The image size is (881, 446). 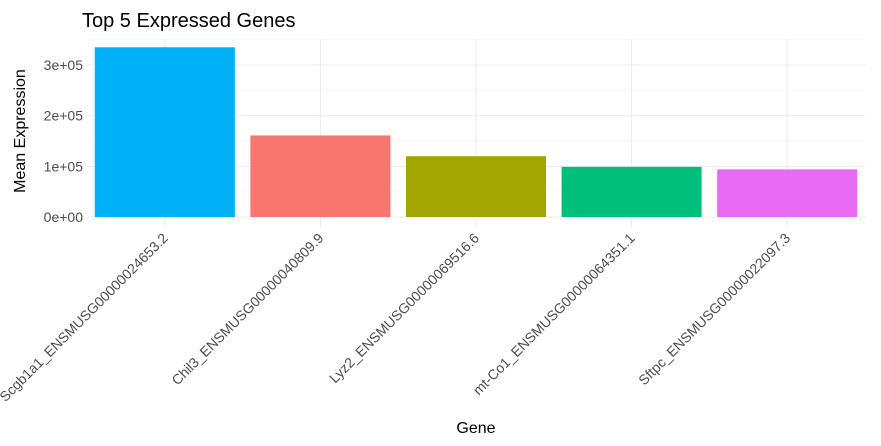 What do you see at coordinates (64, 116) in the screenshot?
I see `y-tick-label: 2e+05` at bounding box center [64, 116].